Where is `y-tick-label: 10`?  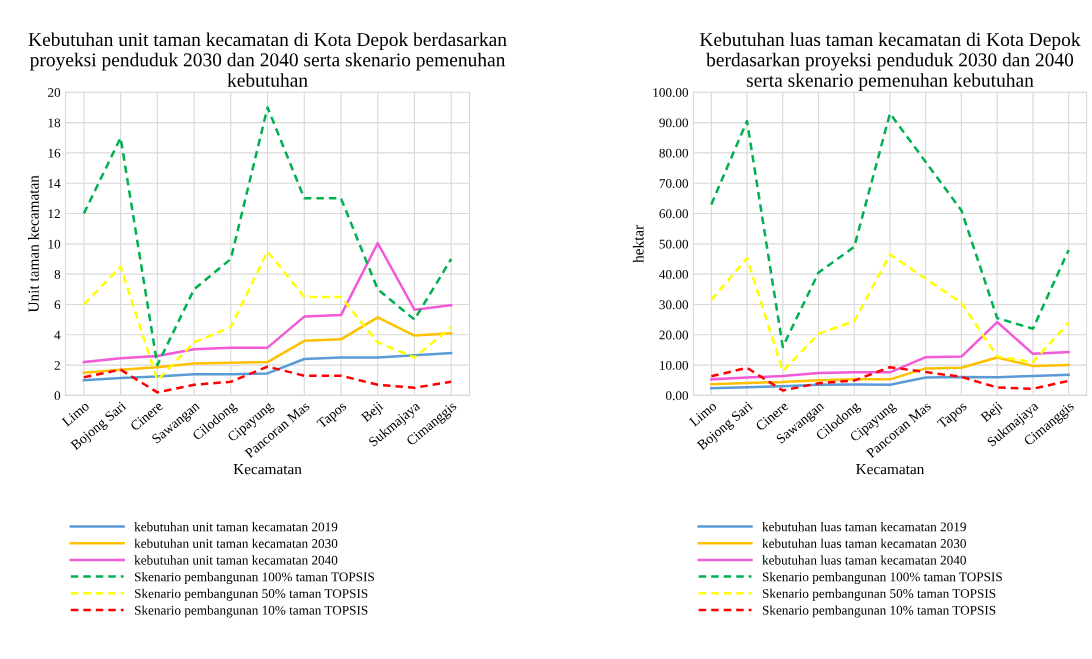 y-tick-label: 10 is located at coordinates (54, 244).